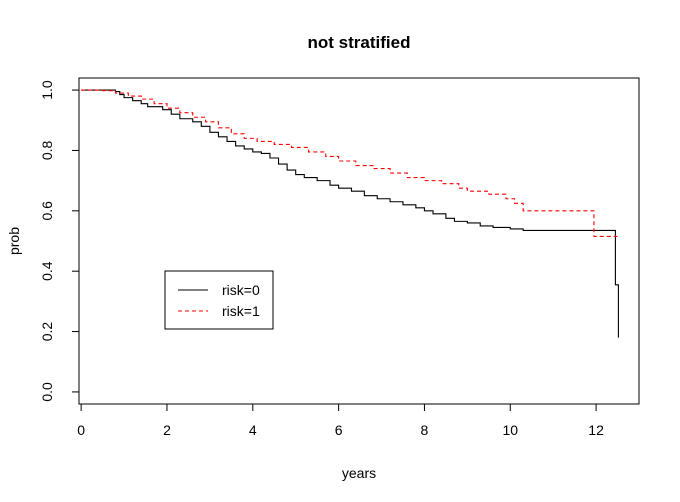 This screenshot has height=502, width=680. What do you see at coordinates (596, 430) in the screenshot?
I see `x-tick-label: 12` at bounding box center [596, 430].